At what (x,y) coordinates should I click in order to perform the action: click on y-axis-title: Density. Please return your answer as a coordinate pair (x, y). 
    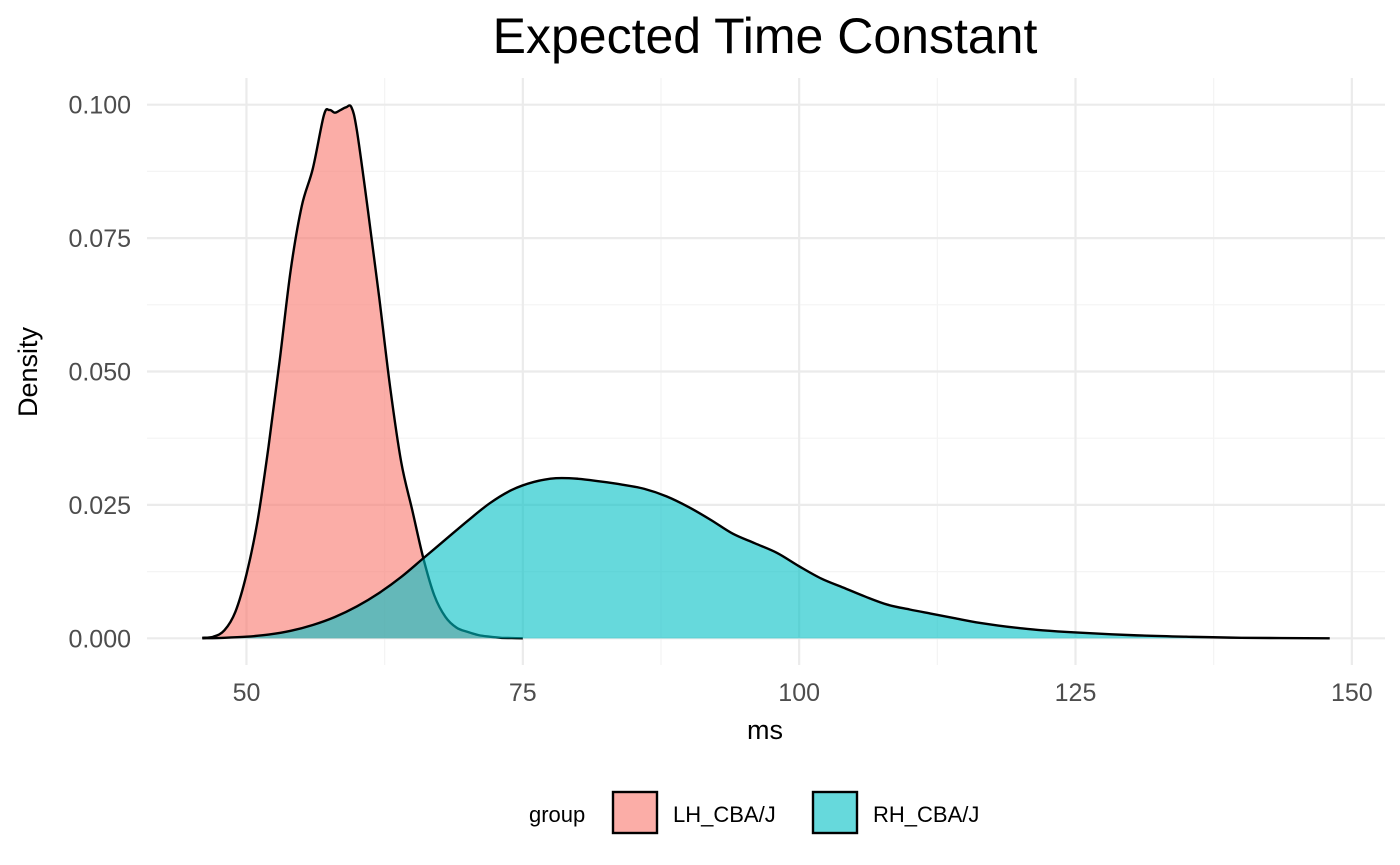
    Looking at the image, I should click on (28, 371).